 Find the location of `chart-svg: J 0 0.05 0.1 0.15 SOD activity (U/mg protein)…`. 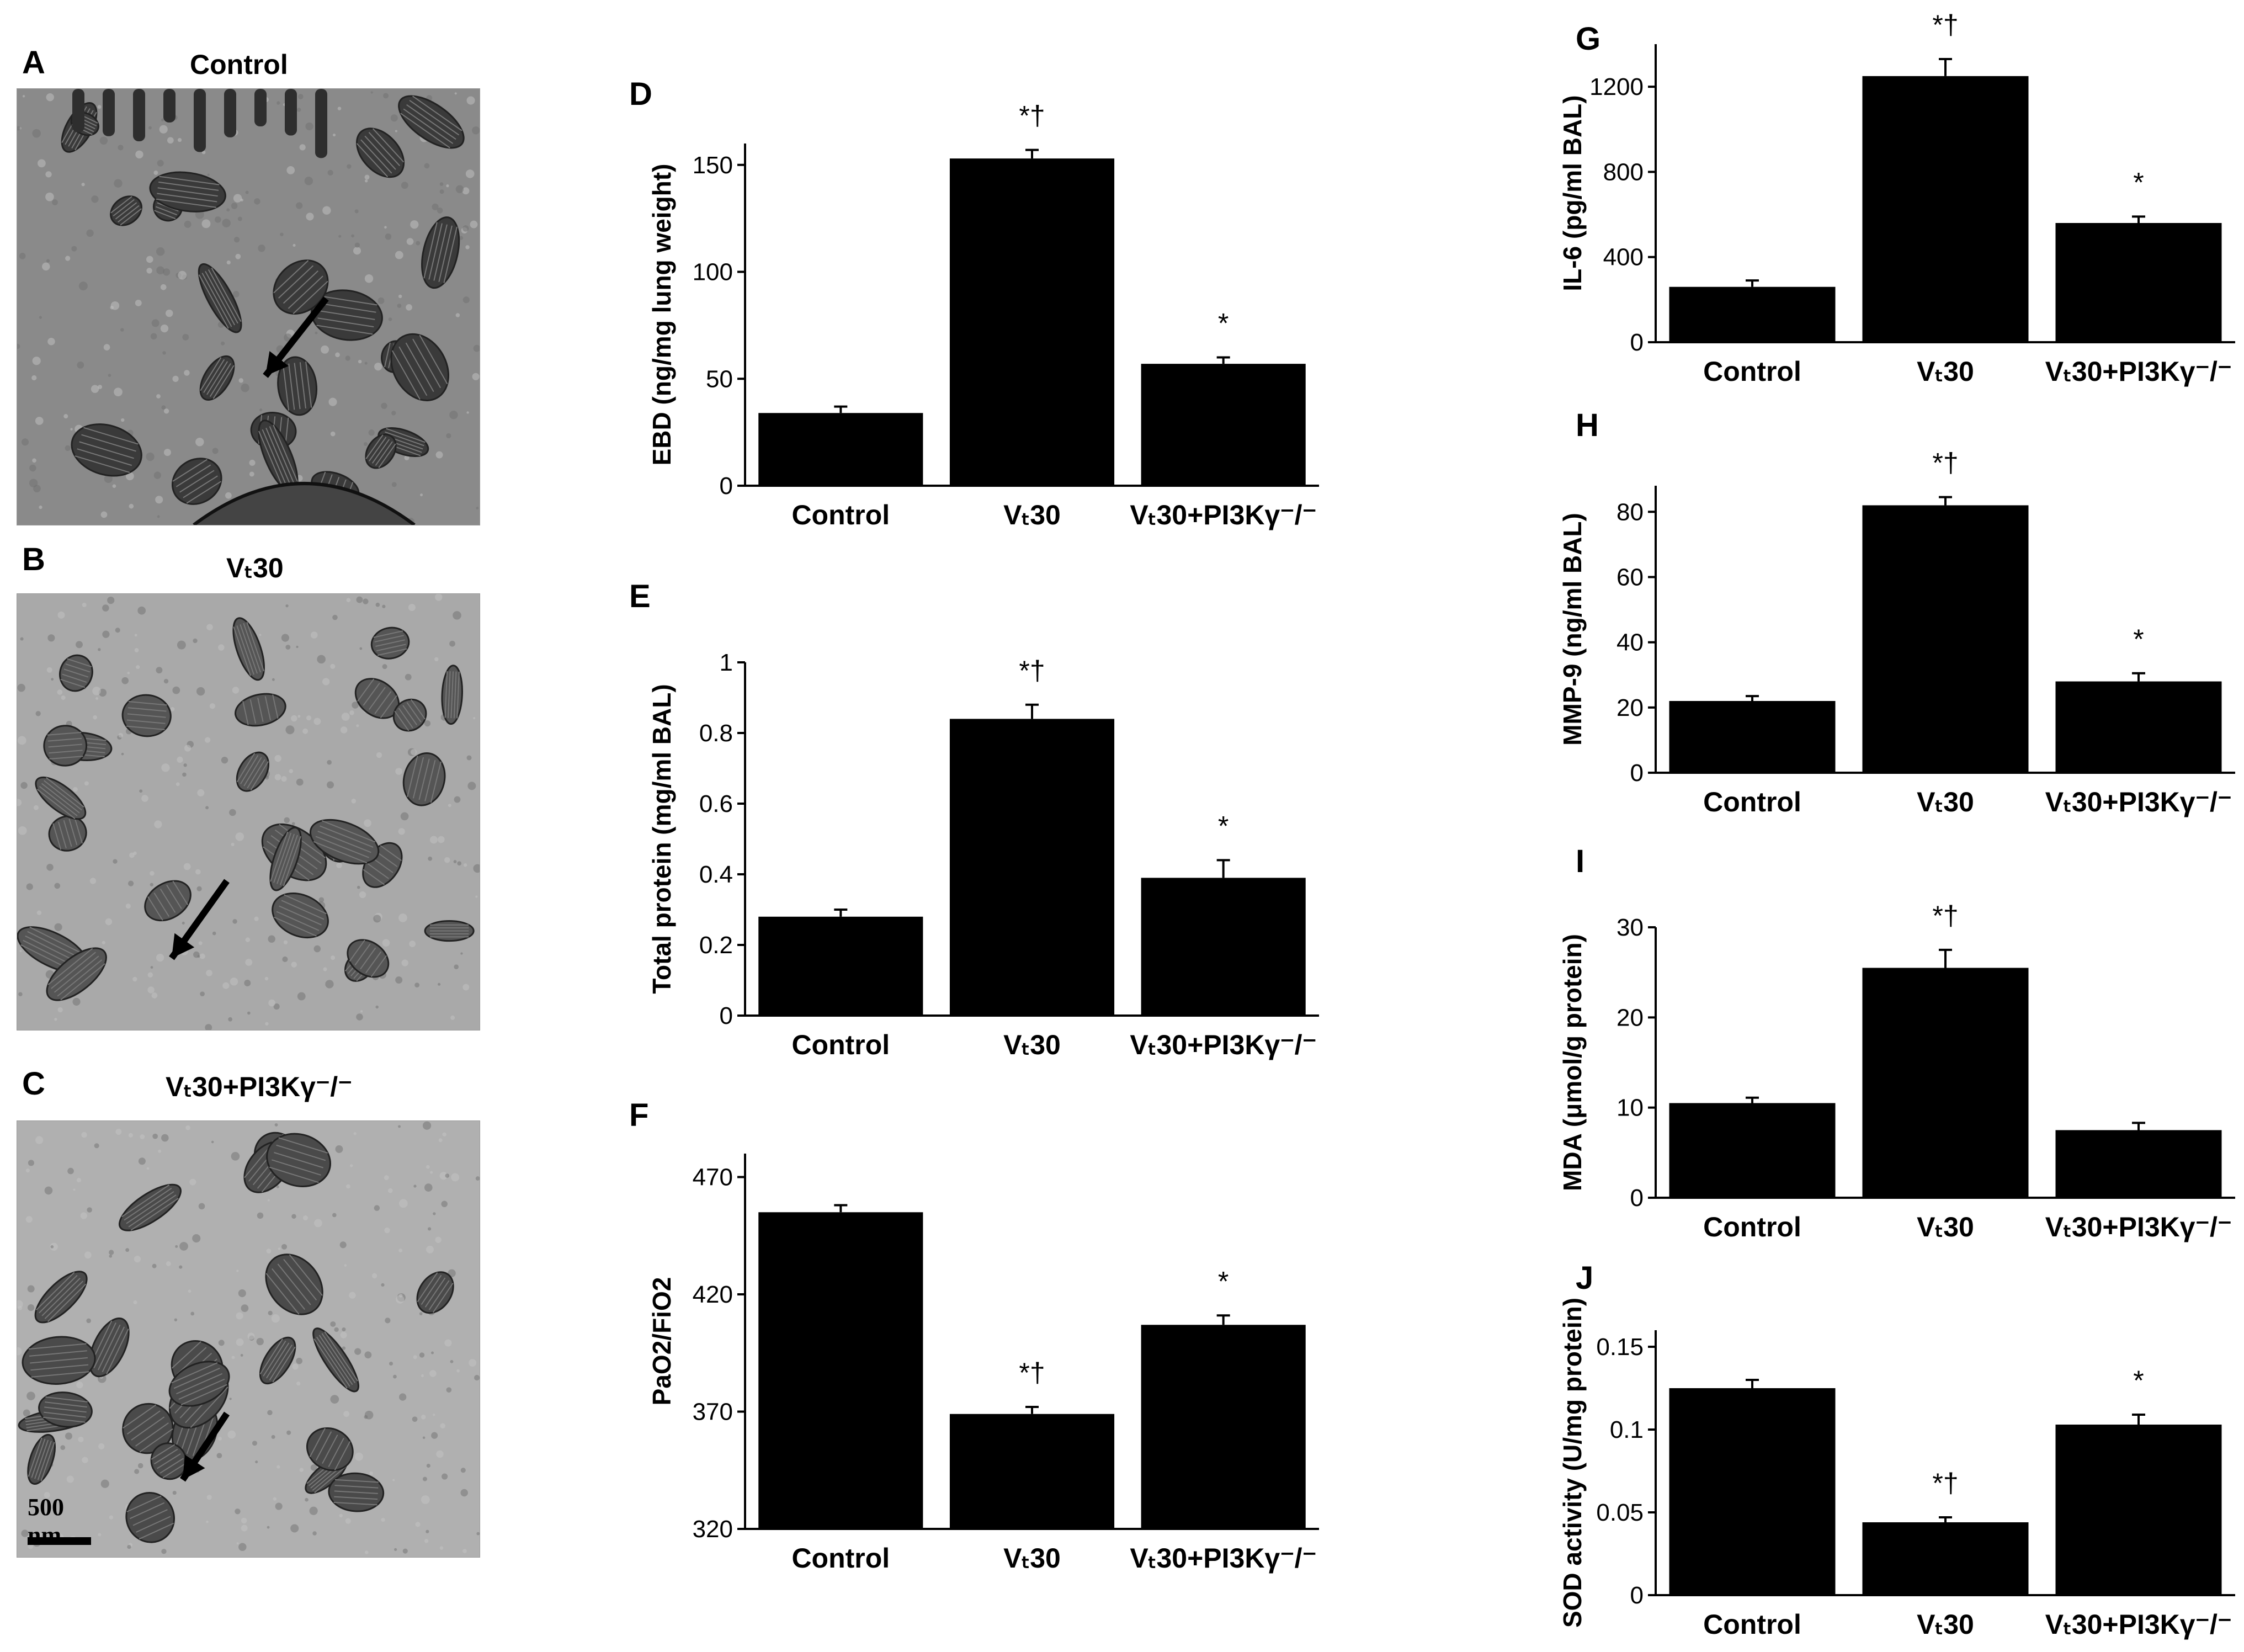

chart-svg: J 0 0.05 0.1 0.15 SOD activity (U/mg protein)… is located at coordinates (1896, 1450).